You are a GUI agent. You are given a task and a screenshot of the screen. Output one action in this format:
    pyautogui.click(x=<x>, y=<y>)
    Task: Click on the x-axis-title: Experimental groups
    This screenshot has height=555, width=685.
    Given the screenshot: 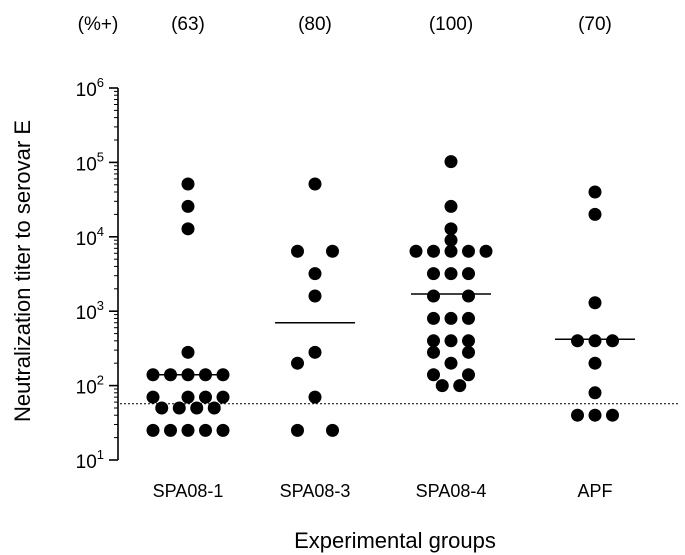 What is the action you would take?
    pyautogui.click(x=395, y=540)
    